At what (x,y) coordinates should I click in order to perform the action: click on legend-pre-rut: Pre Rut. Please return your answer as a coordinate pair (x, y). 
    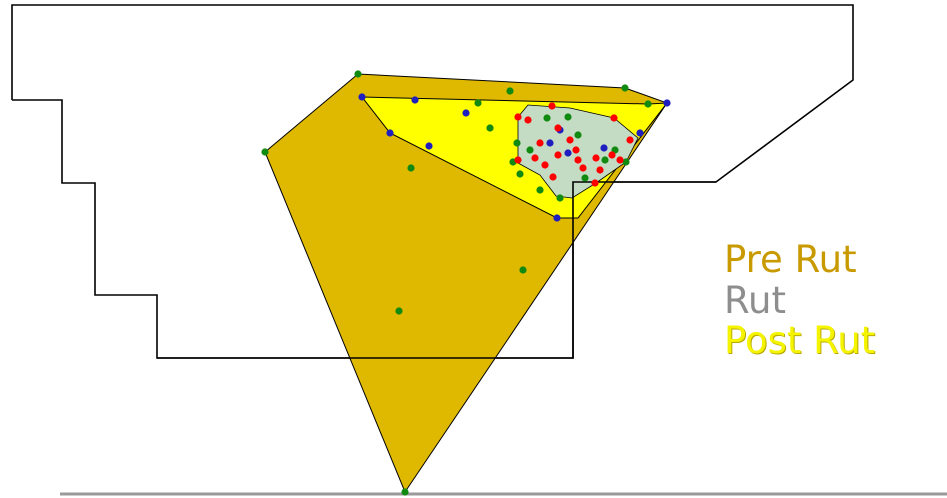
    Looking at the image, I should click on (790, 259).